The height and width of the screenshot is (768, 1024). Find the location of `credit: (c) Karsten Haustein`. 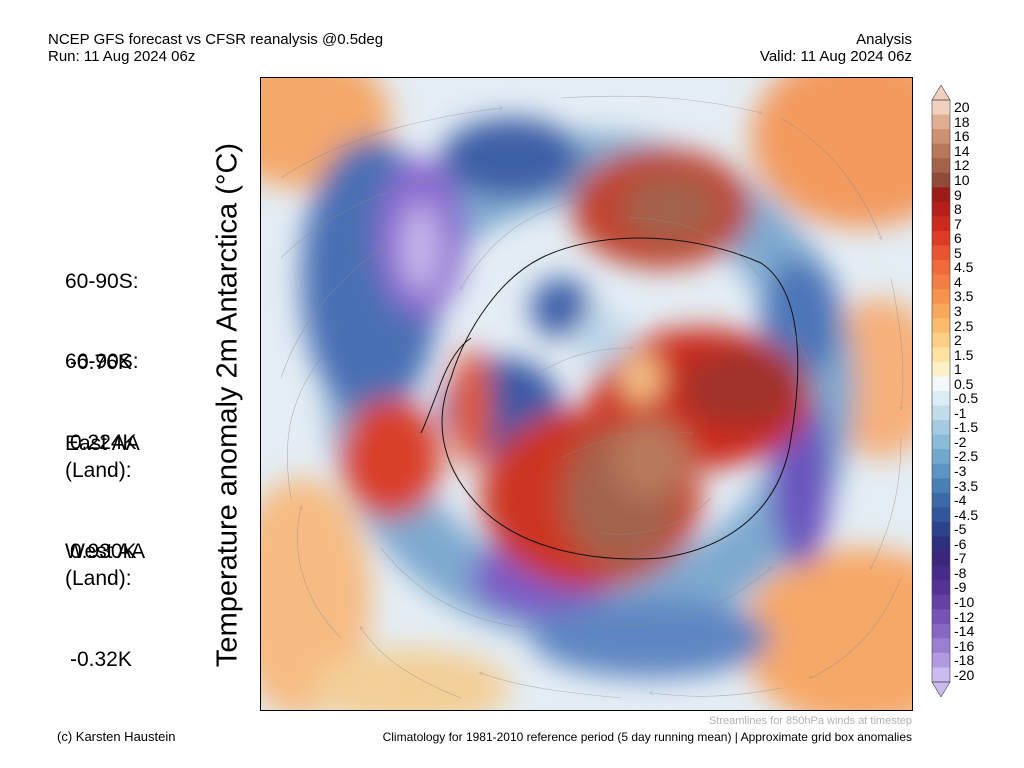

credit: (c) Karsten Haustein is located at coordinates (116, 736).